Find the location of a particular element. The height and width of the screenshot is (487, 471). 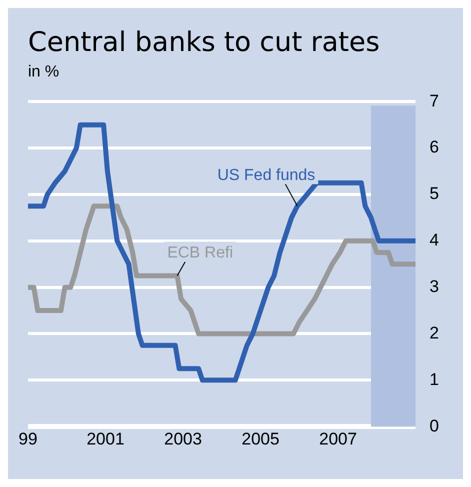

chart-title: Central banks to cut rates is located at coordinates (204, 42).